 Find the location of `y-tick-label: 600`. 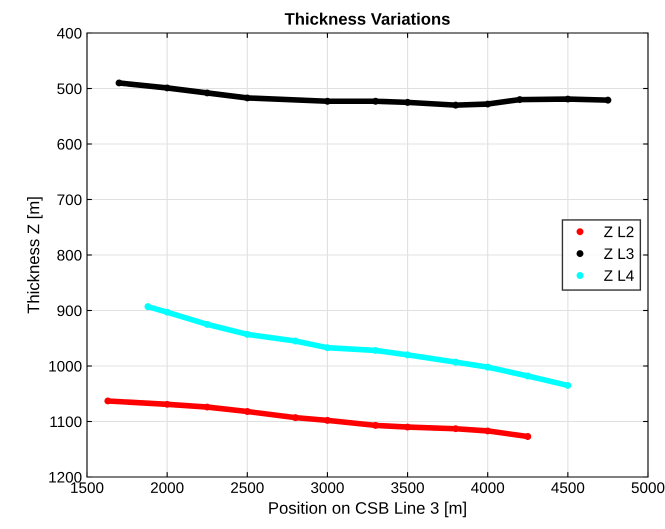

y-tick-label: 600 is located at coordinates (69, 144).